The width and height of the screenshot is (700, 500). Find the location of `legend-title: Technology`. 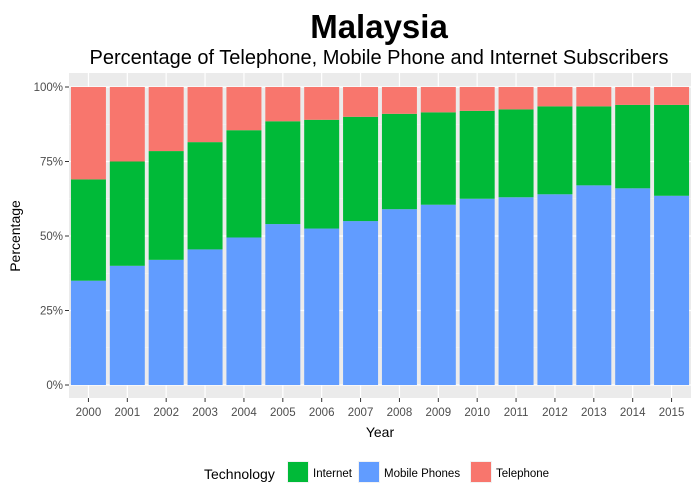

legend-title: Technology is located at coordinates (239, 474).